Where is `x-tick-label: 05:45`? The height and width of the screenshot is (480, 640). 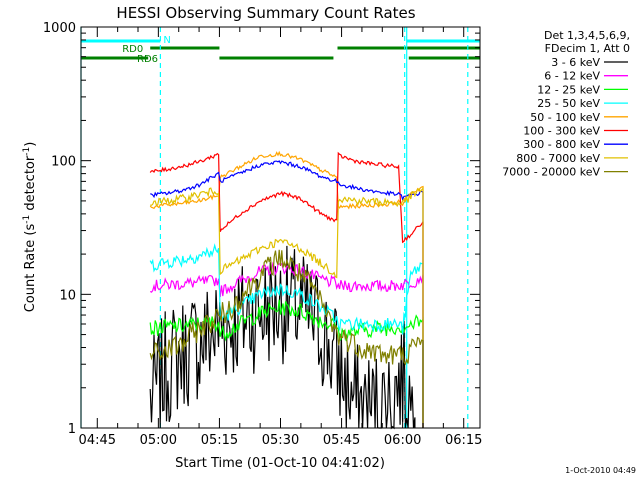
x-tick-label: 05:45 is located at coordinates (341, 440).